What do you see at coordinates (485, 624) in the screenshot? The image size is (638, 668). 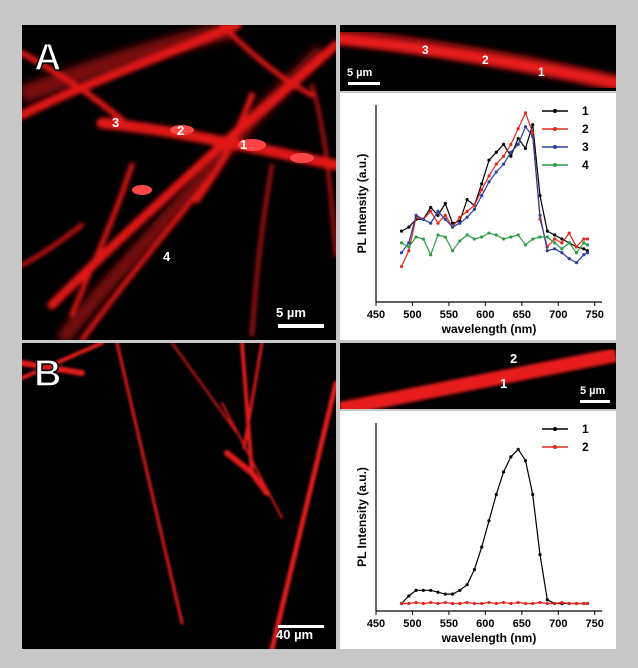 I see `x-tick-label: 600` at bounding box center [485, 624].